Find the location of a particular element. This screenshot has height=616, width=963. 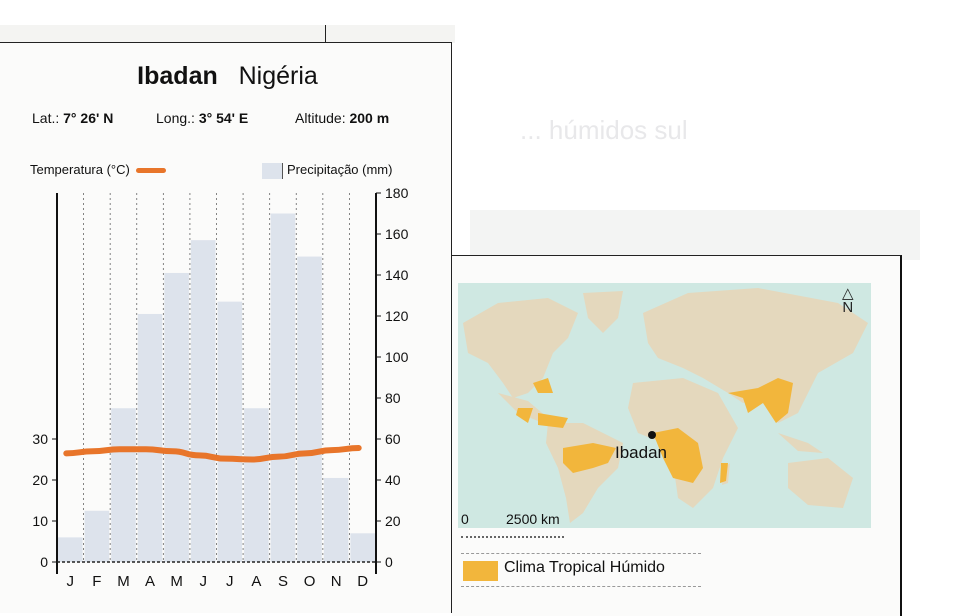

ibadan-marker-icon is located at coordinates (652, 435).